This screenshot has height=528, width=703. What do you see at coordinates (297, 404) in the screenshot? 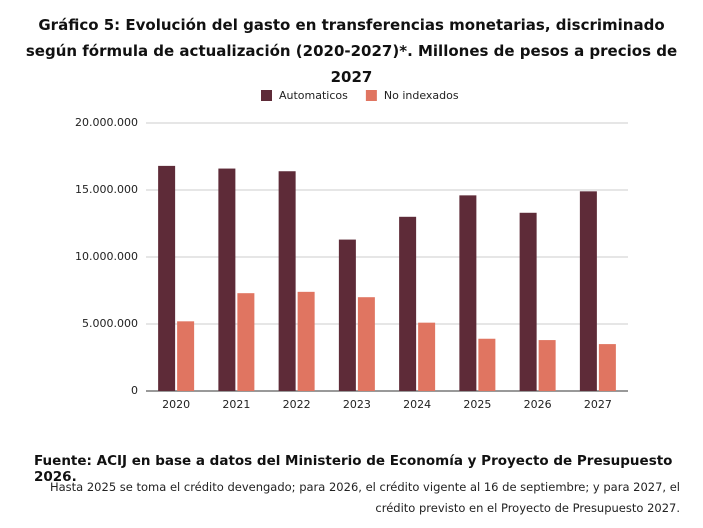
I see `x-tick-label: 2022` at bounding box center [297, 404].